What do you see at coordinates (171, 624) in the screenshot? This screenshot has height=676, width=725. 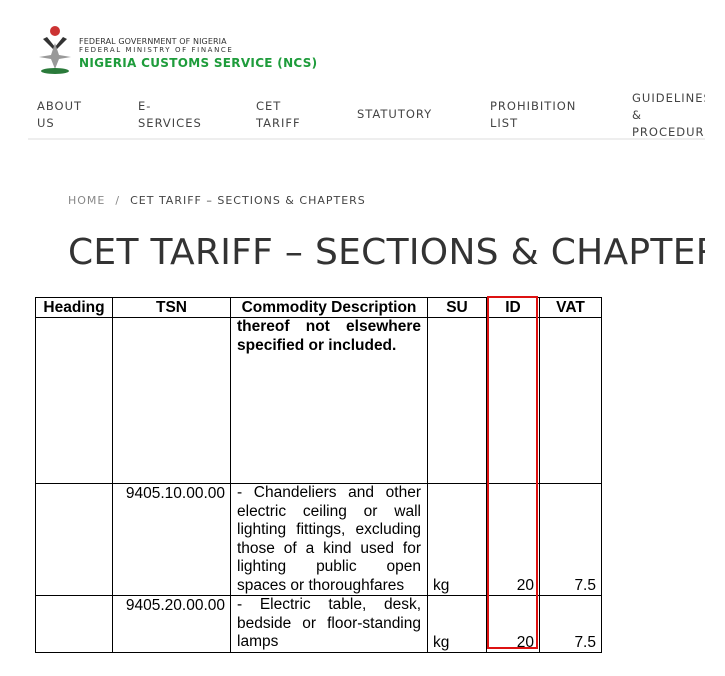 I see `cell-tsn: 9405.20.00.00` at bounding box center [171, 624].